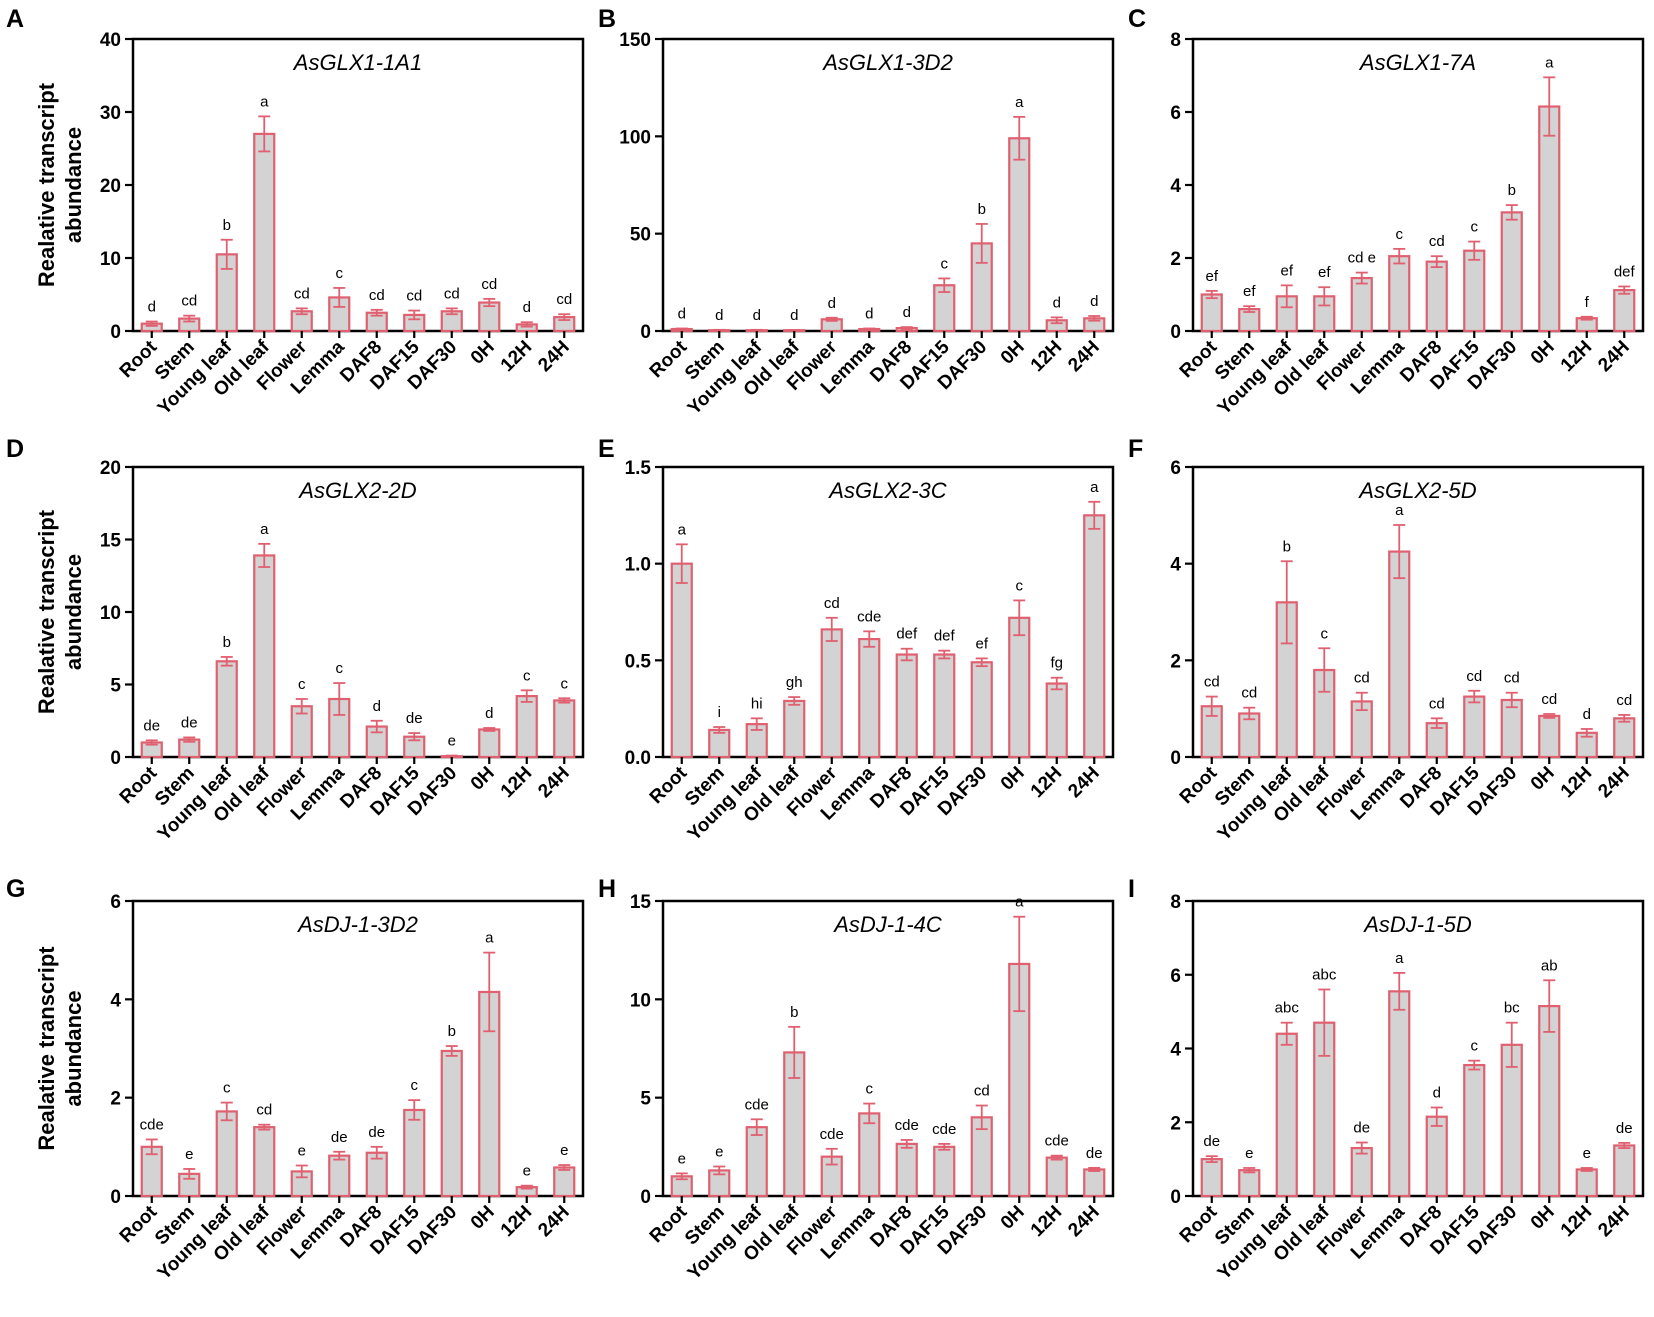 This screenshot has width=1654, height=1317. I want to click on chart-title: AsDJ-1-3D2, so click(357, 924).